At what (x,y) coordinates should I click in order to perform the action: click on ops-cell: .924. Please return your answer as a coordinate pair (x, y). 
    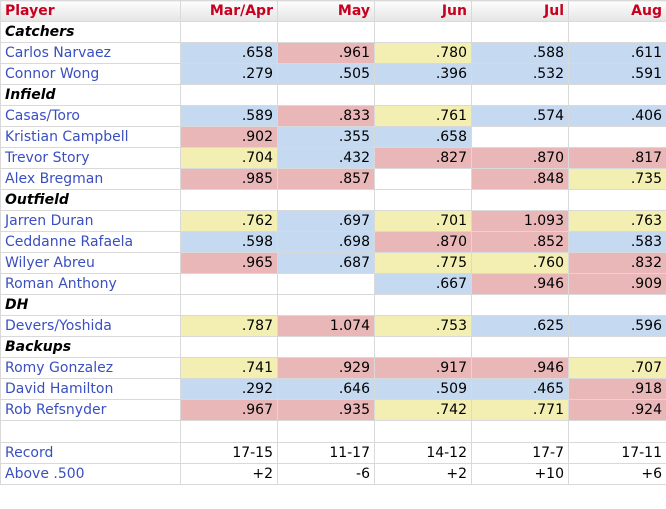
    Looking at the image, I should click on (617, 410).